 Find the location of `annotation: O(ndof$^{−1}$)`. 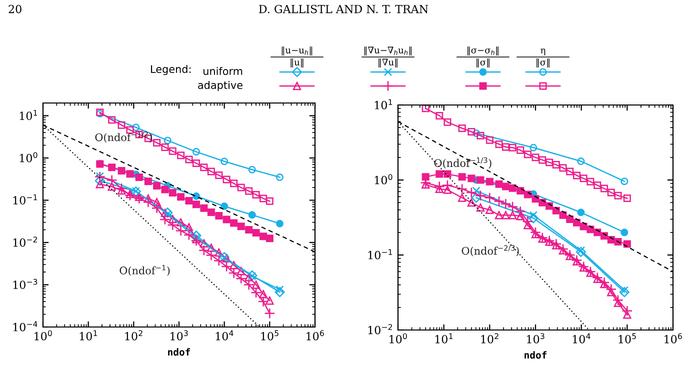

annotation: O(ndof$^{−1}$) is located at coordinates (145, 270).